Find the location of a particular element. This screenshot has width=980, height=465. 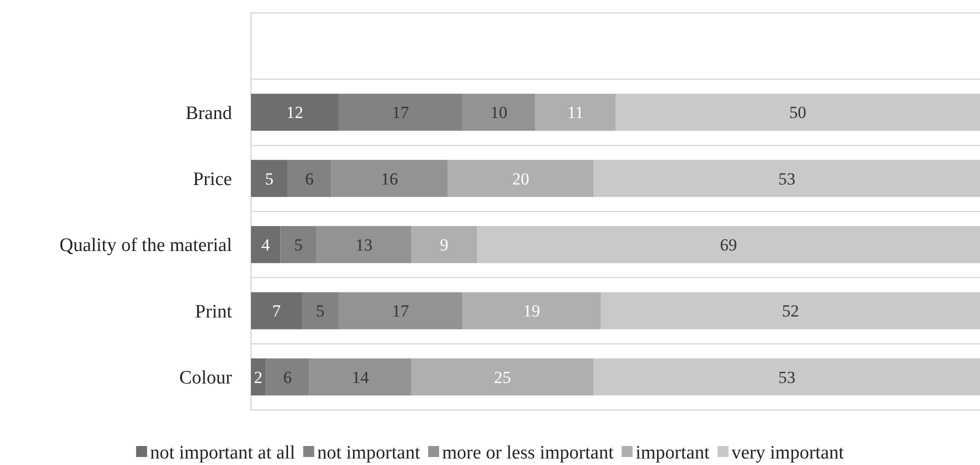

data-label: 11 is located at coordinates (575, 112).